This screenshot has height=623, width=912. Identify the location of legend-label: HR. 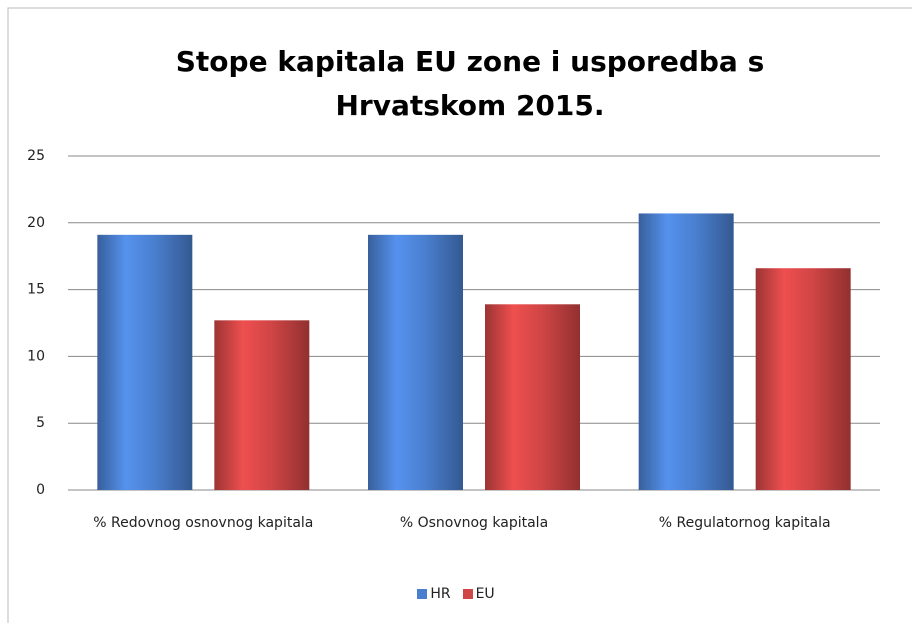
(440, 594).